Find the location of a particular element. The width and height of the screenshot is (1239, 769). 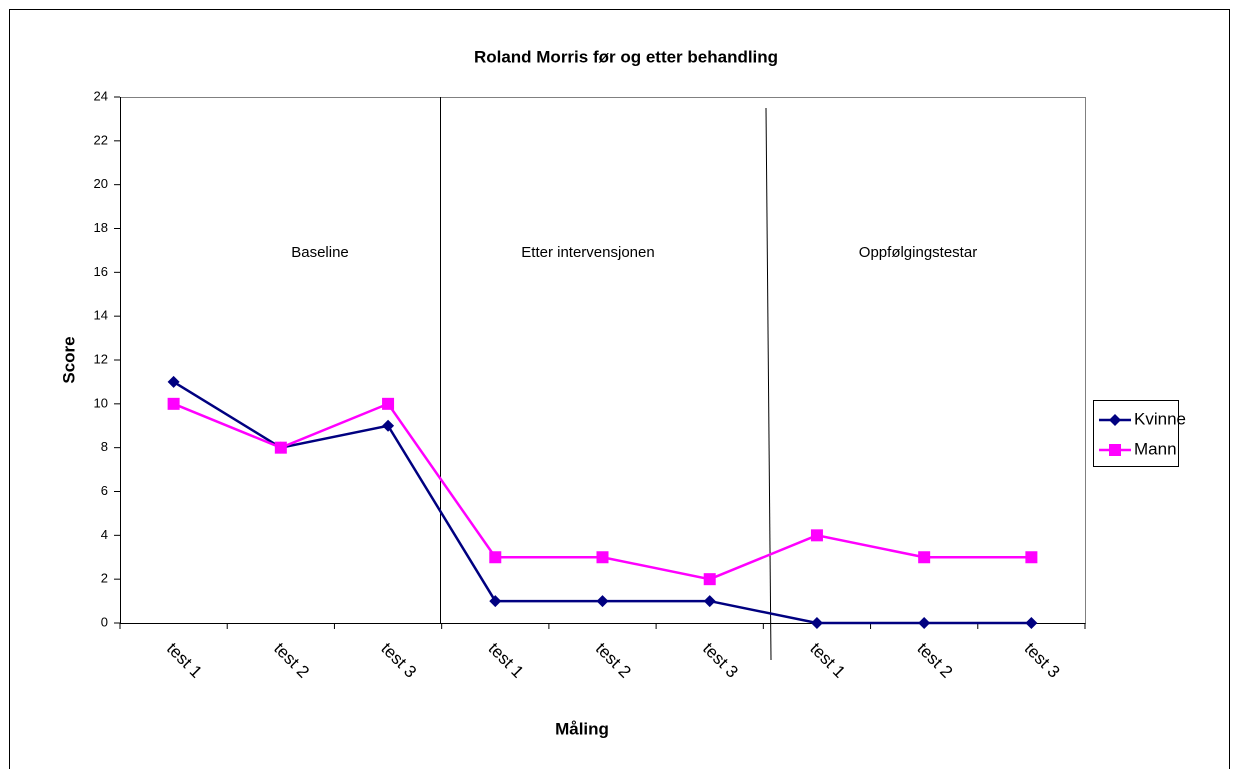

y-tick-label: 14 is located at coordinates (101, 315).